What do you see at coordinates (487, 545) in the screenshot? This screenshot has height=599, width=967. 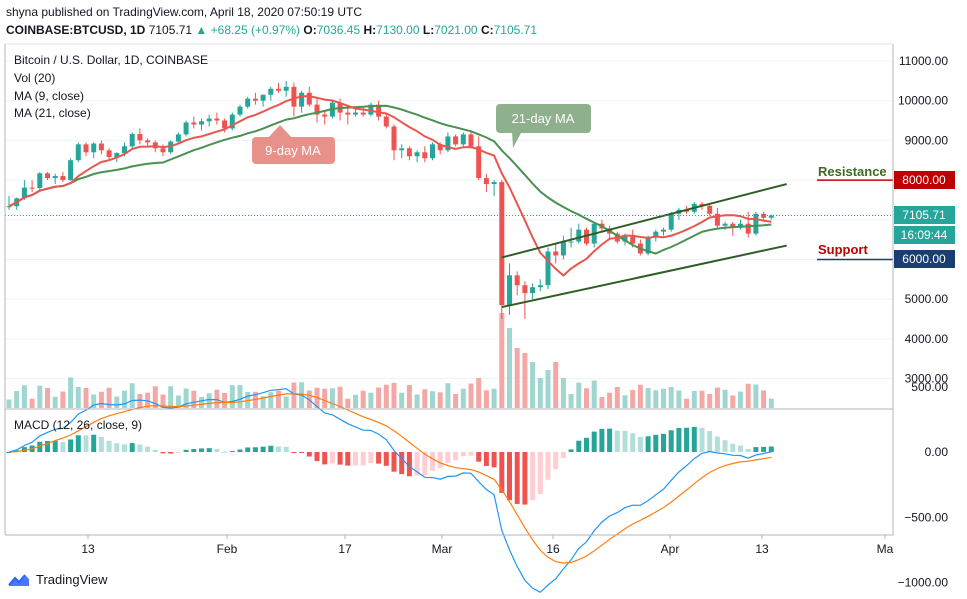 I see `time-axis-ticks: 13 Feb 17 Mar 16 Apr 13 Ma` at bounding box center [487, 545].